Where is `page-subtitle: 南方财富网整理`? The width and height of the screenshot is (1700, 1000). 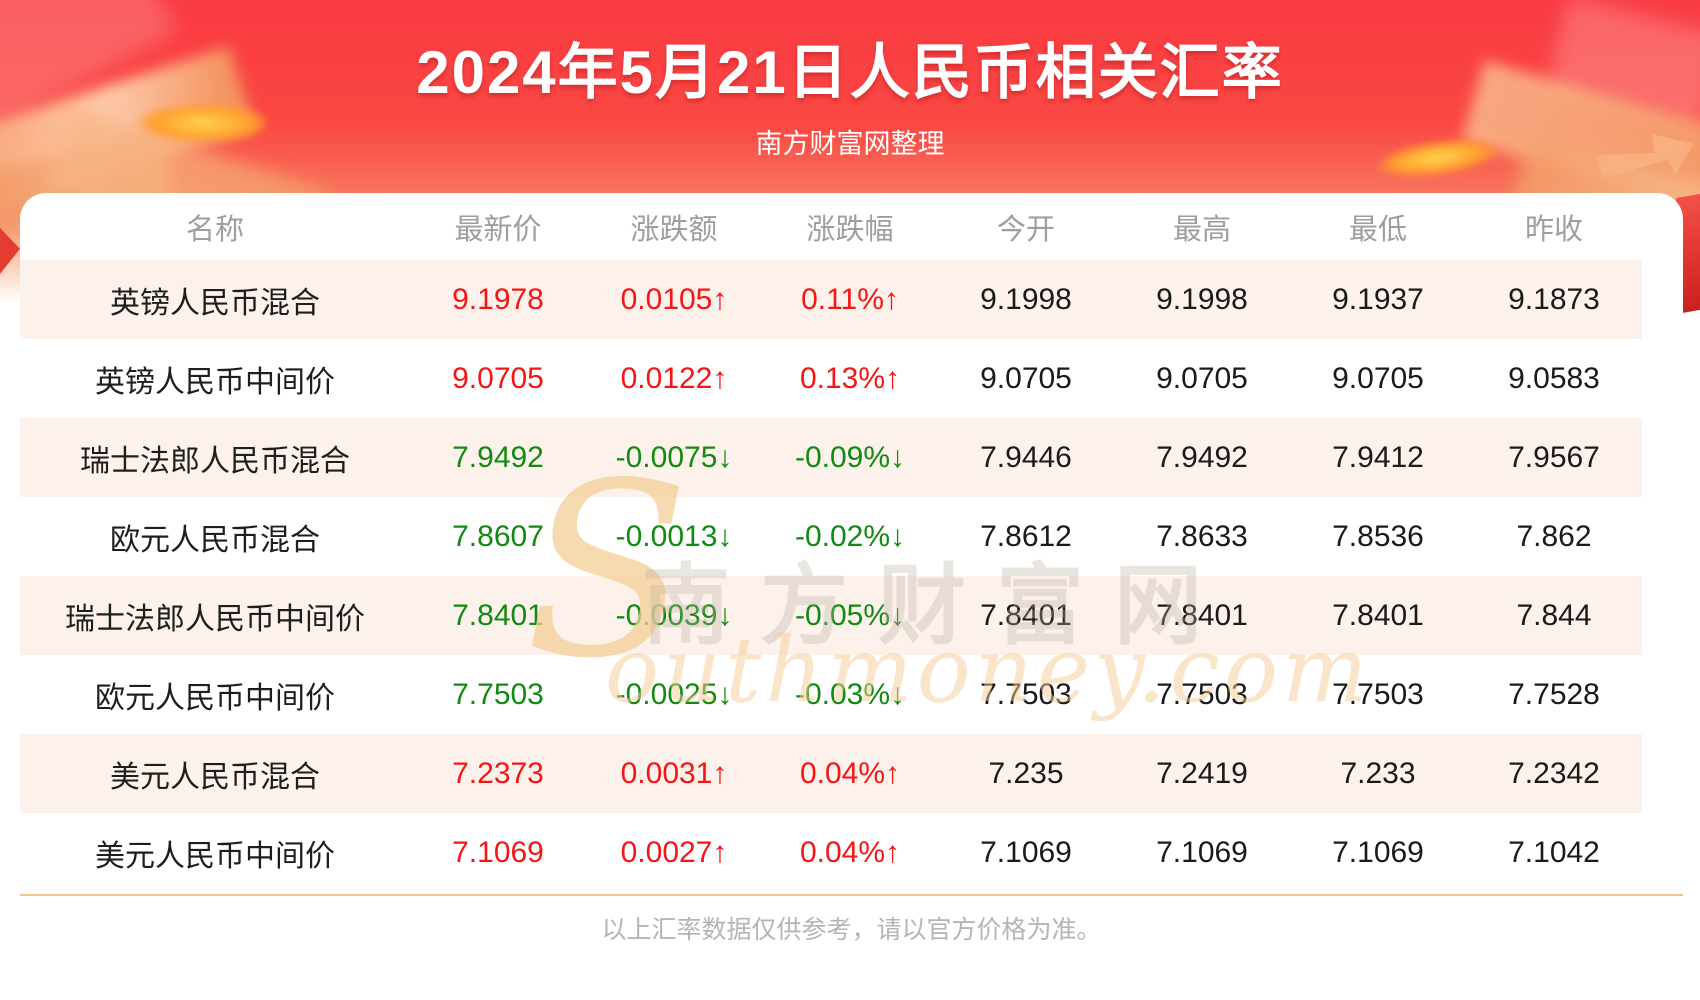
page-subtitle: 南方财富网整理 is located at coordinates (850, 144).